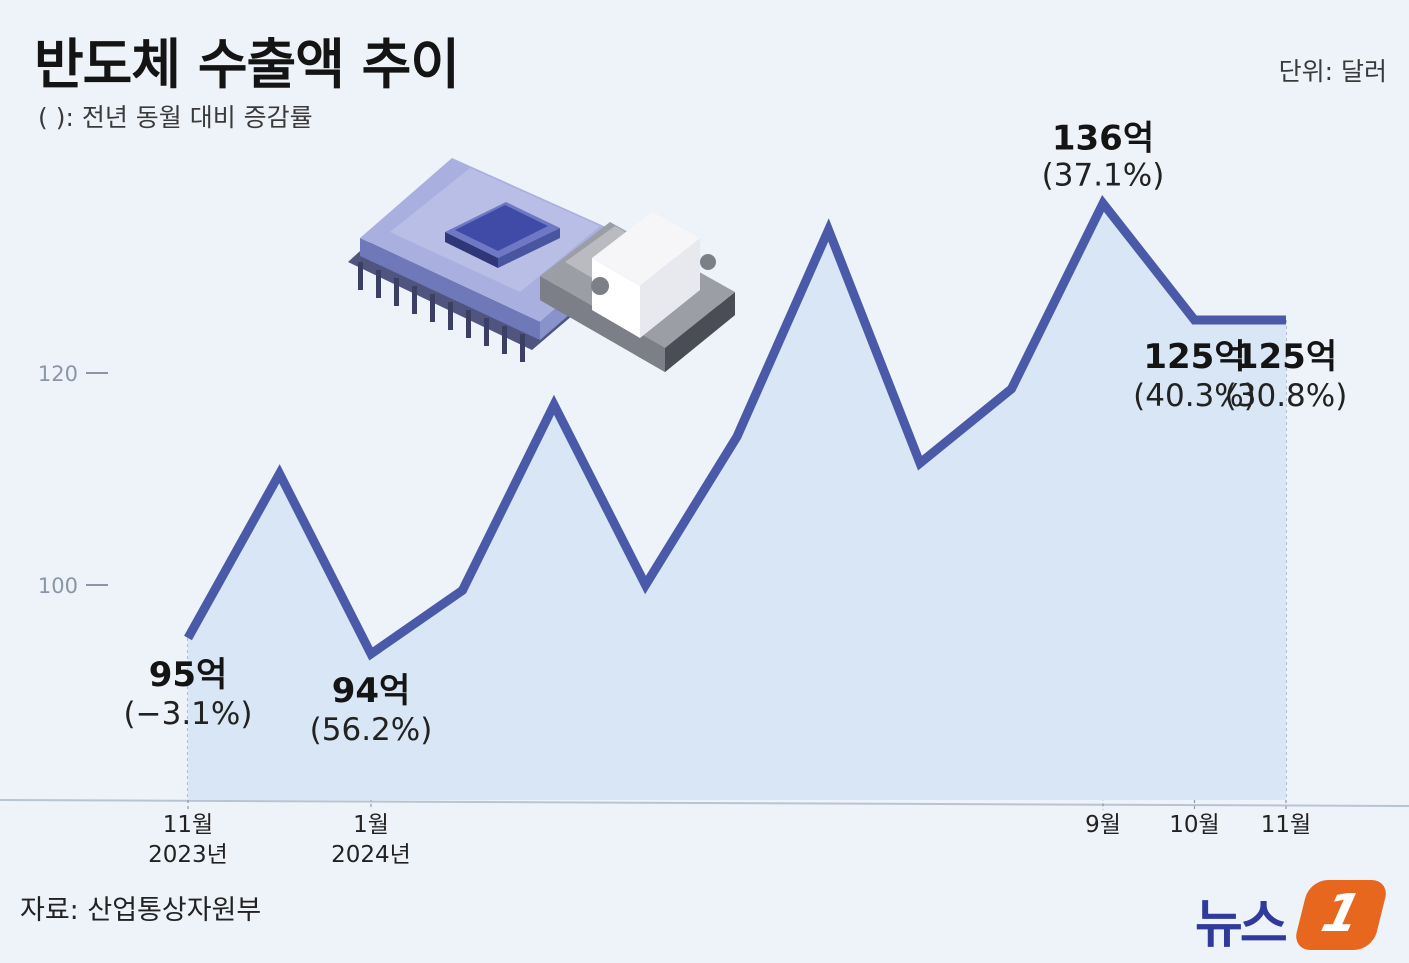 This screenshot has width=1409, height=963. What do you see at coordinates (1194, 396) in the screenshot?
I see `data-label-change: (40.3%)` at bounding box center [1194, 396].